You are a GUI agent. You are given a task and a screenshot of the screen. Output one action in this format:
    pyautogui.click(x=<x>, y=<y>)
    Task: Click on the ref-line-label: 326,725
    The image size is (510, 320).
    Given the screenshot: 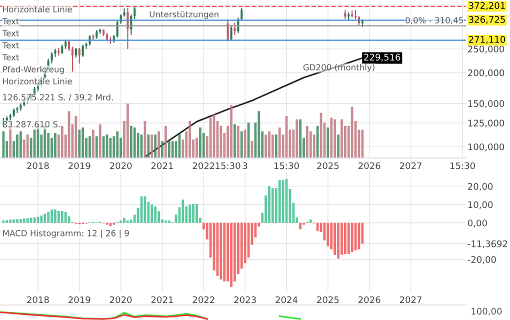 What is the action you would take?
    pyautogui.click(x=487, y=20)
    